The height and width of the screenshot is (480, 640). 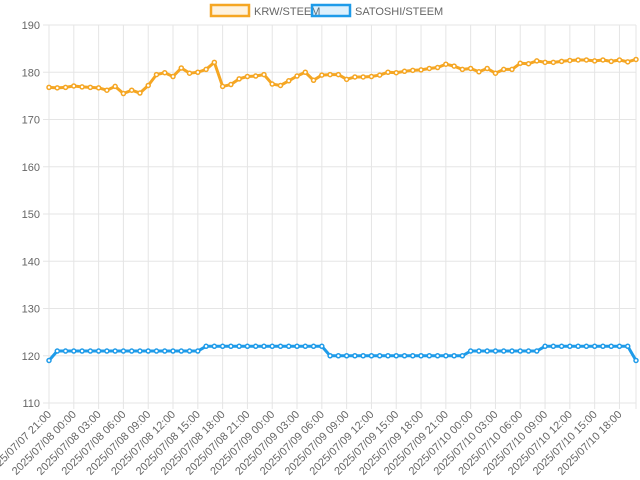 I want to click on legend-item: SATOSHI/STEEM, so click(x=376, y=10).